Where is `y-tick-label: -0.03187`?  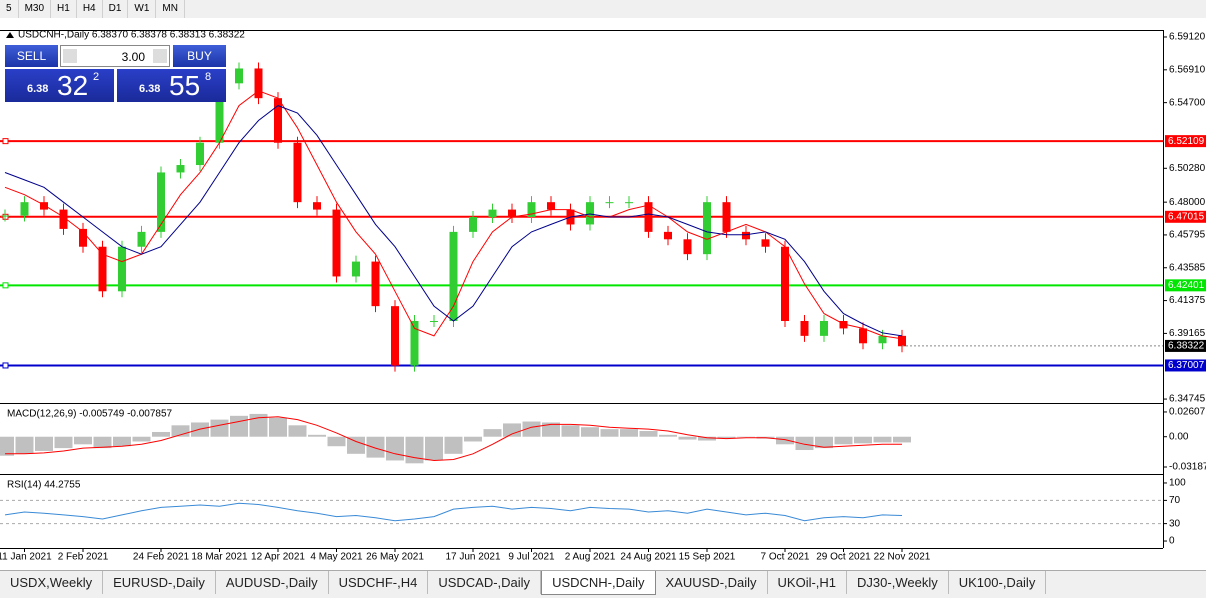
y-tick-label: -0.03187 is located at coordinates (1187, 467).